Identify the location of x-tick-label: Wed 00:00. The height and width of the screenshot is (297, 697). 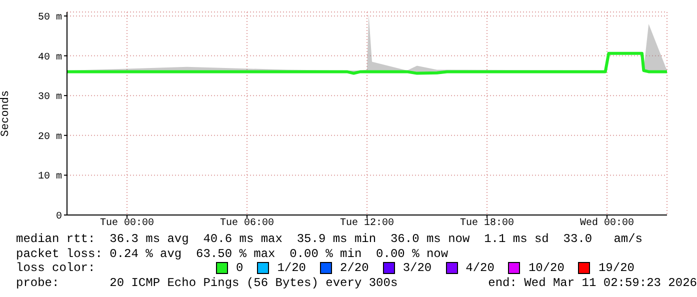
(607, 223).